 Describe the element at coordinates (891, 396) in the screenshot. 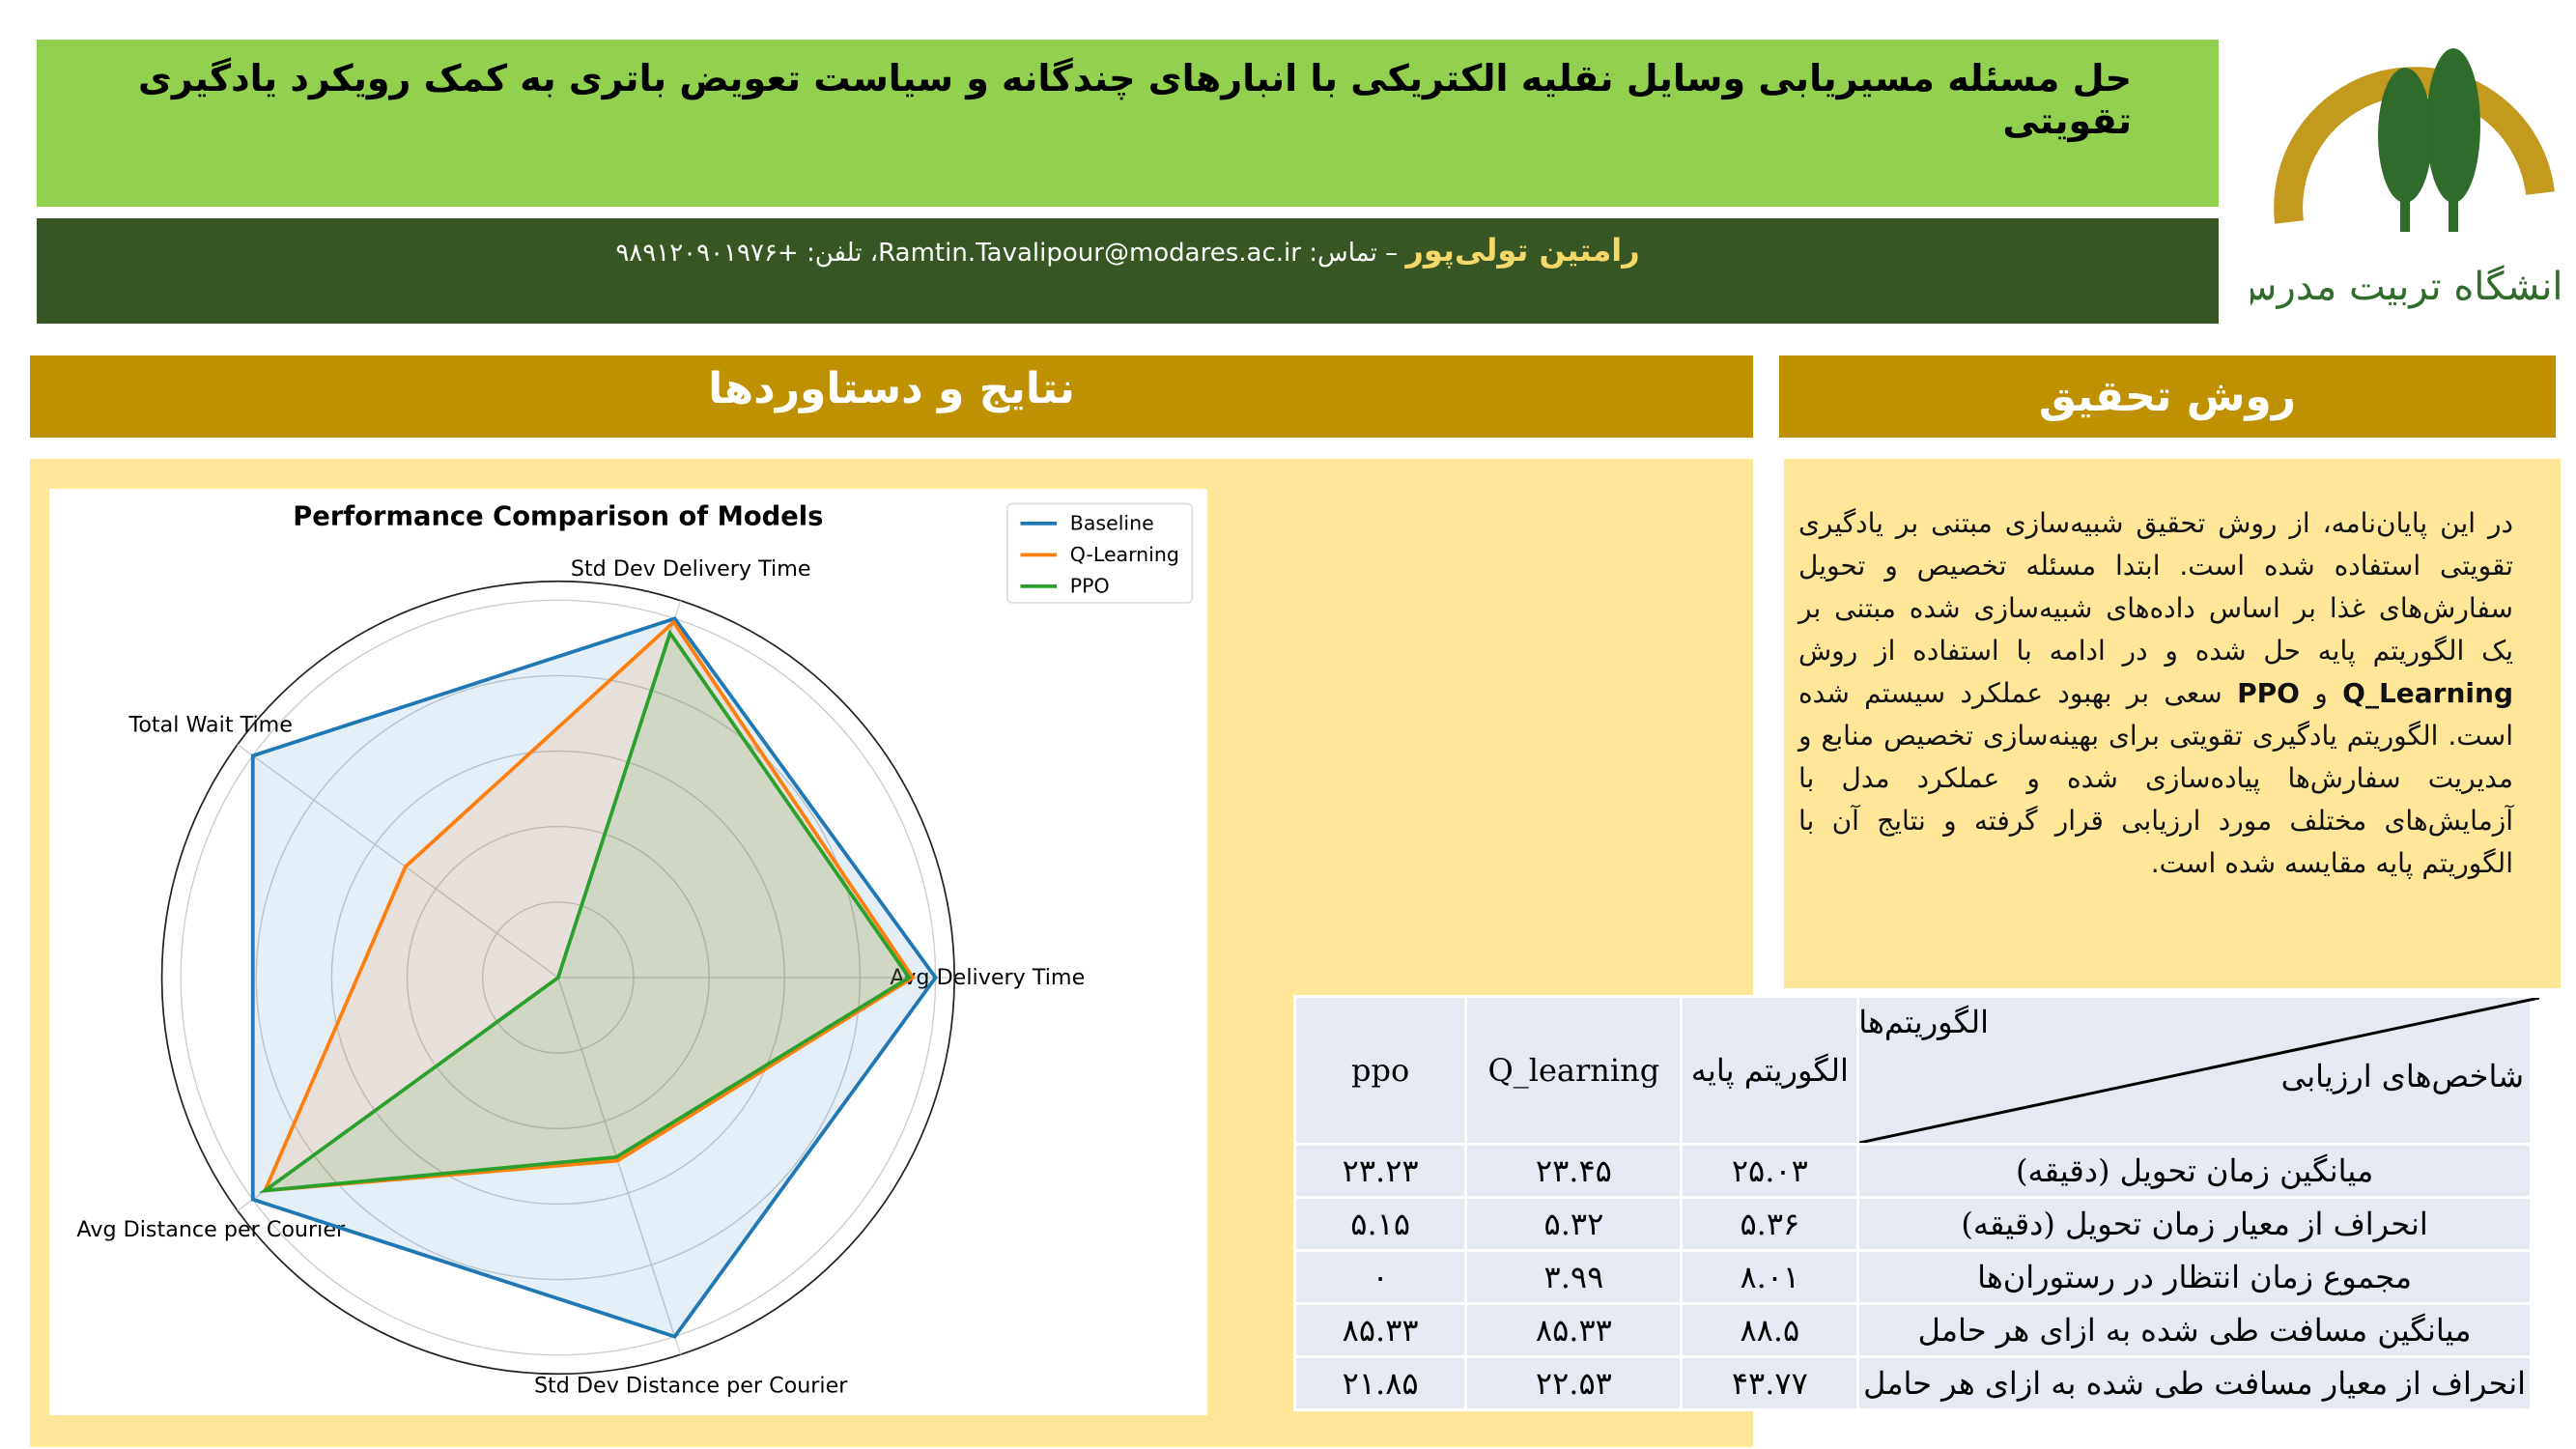

I see `section-title: نتایج و دستاوردها` at that location.